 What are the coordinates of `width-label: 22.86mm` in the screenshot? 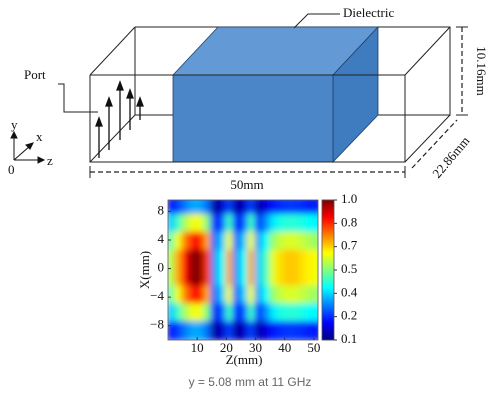 It's located at (450, 157).